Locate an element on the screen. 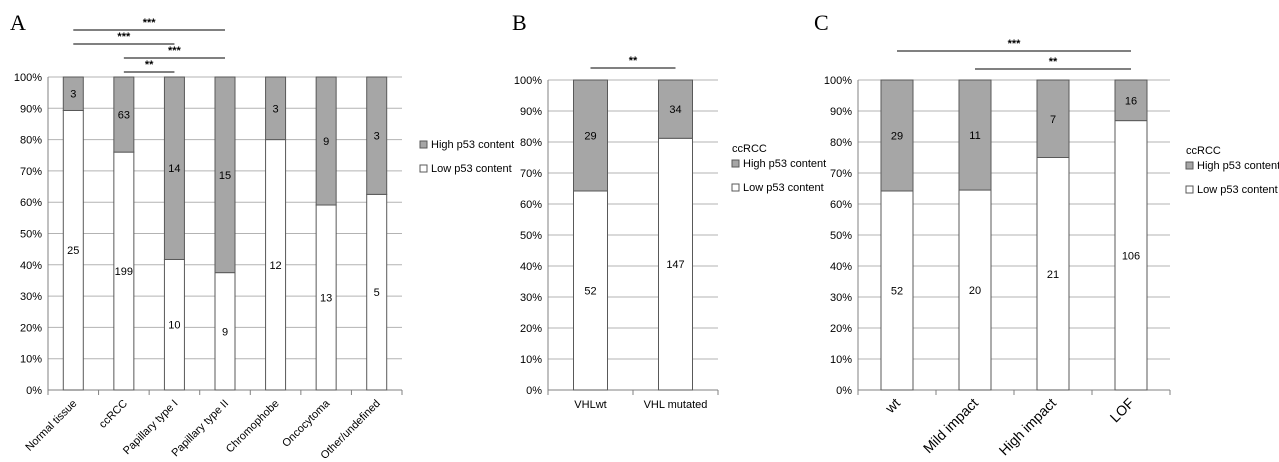 Image resolution: width=1279 pixels, height=462 pixels. x-category-label: Oncocytoma is located at coordinates (306, 423).